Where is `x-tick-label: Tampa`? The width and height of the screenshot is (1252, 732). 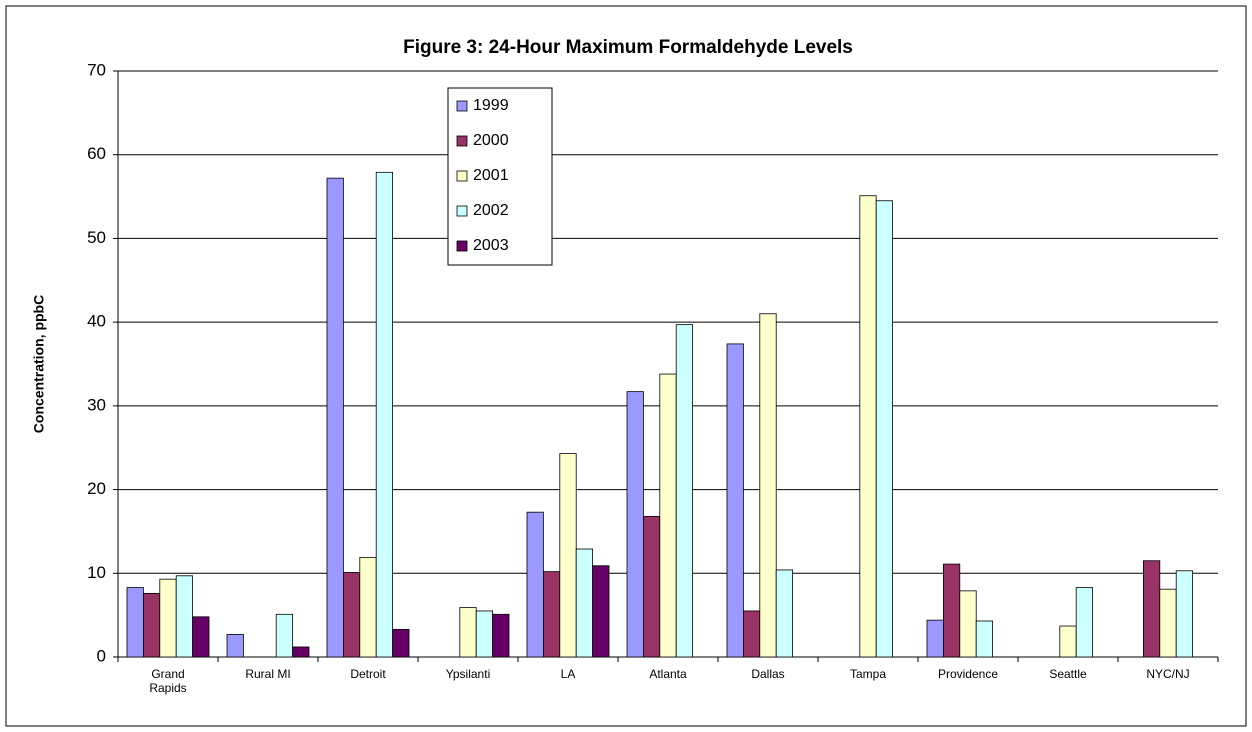 x-tick-label: Tampa is located at coordinates (868, 674).